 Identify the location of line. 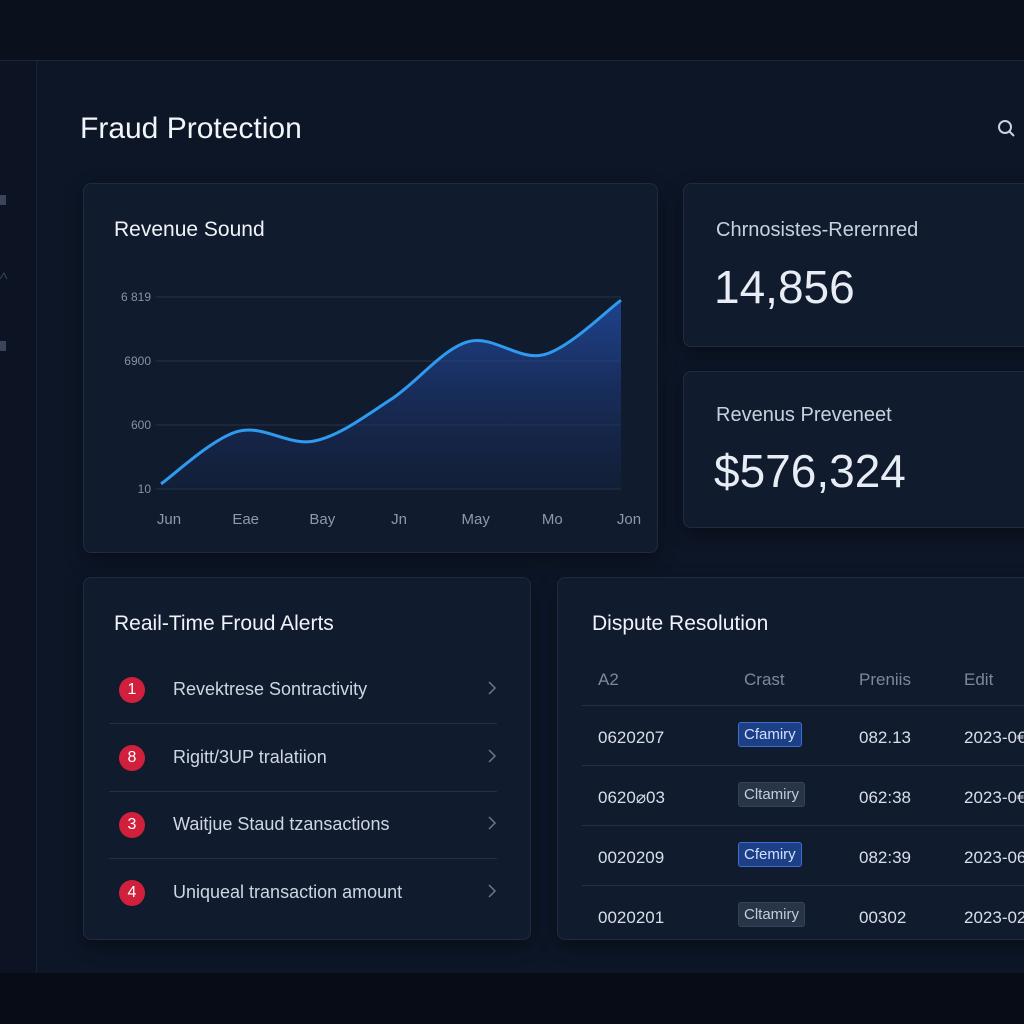
(391, 392).